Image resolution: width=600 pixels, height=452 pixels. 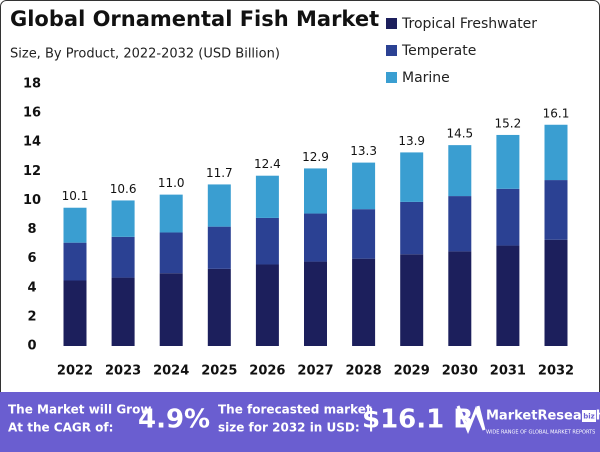 I want to click on y-tick-label: 8, so click(x=31, y=229).